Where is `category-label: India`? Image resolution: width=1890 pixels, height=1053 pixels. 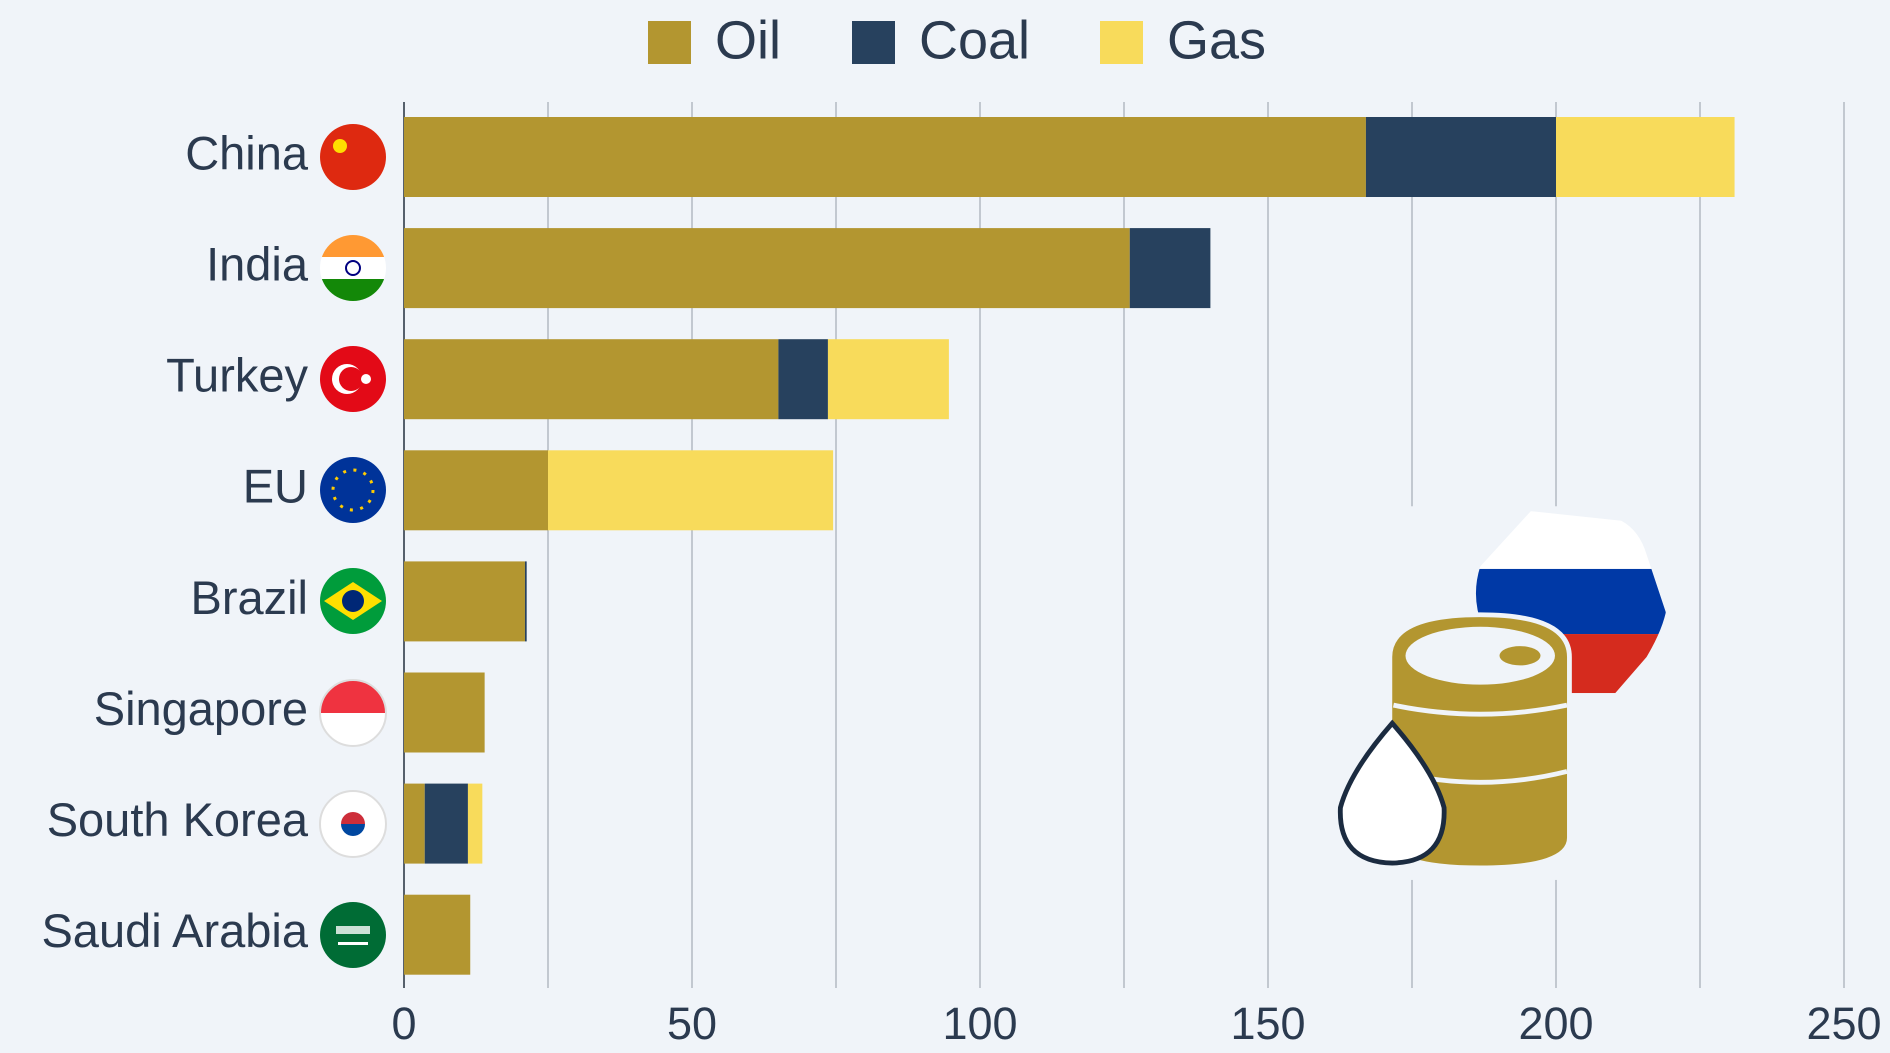
category-label: India is located at coordinates (257, 264).